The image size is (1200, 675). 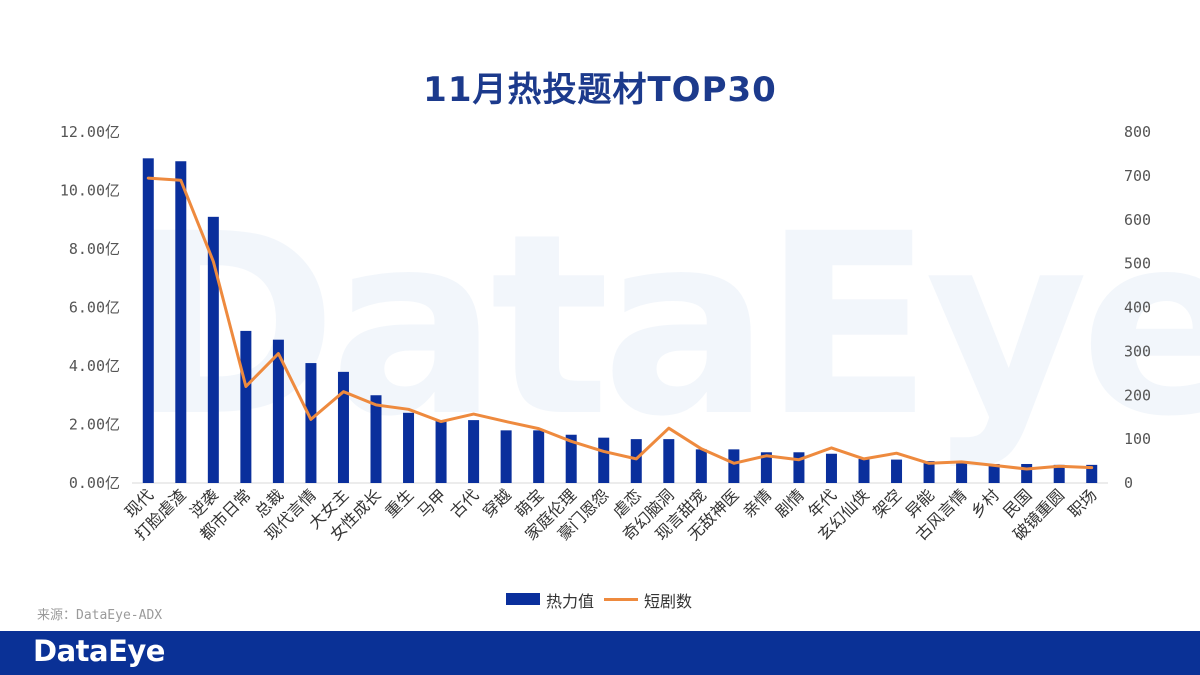 I want to click on y-right-tick-label: 100, so click(x=1137, y=439).